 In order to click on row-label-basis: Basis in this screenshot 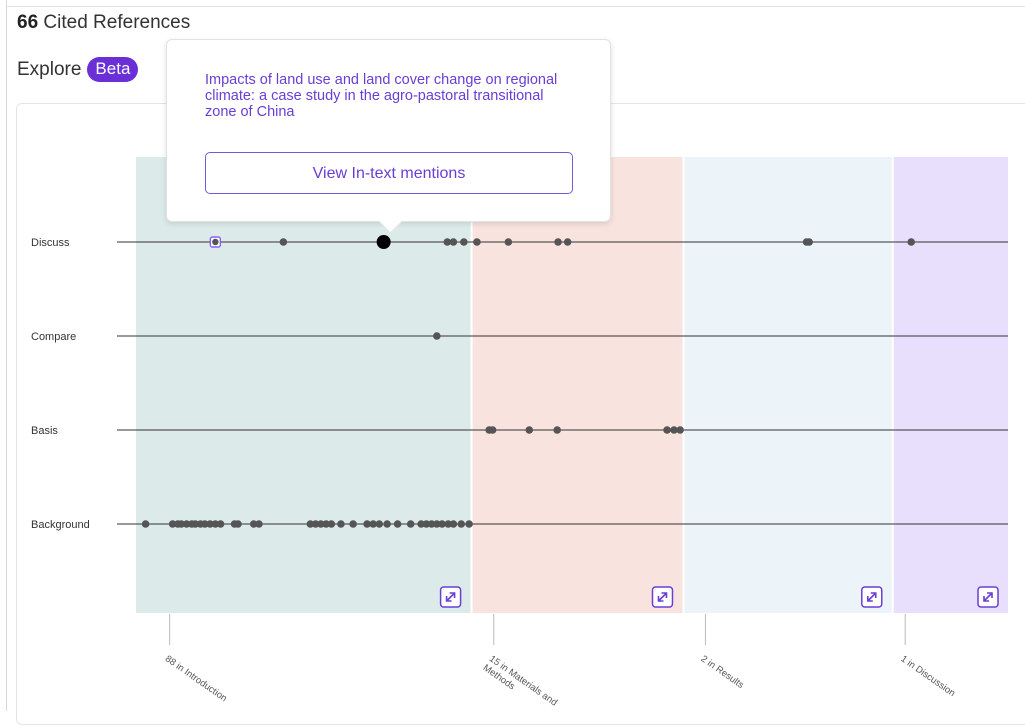, I will do `click(44, 431)`.